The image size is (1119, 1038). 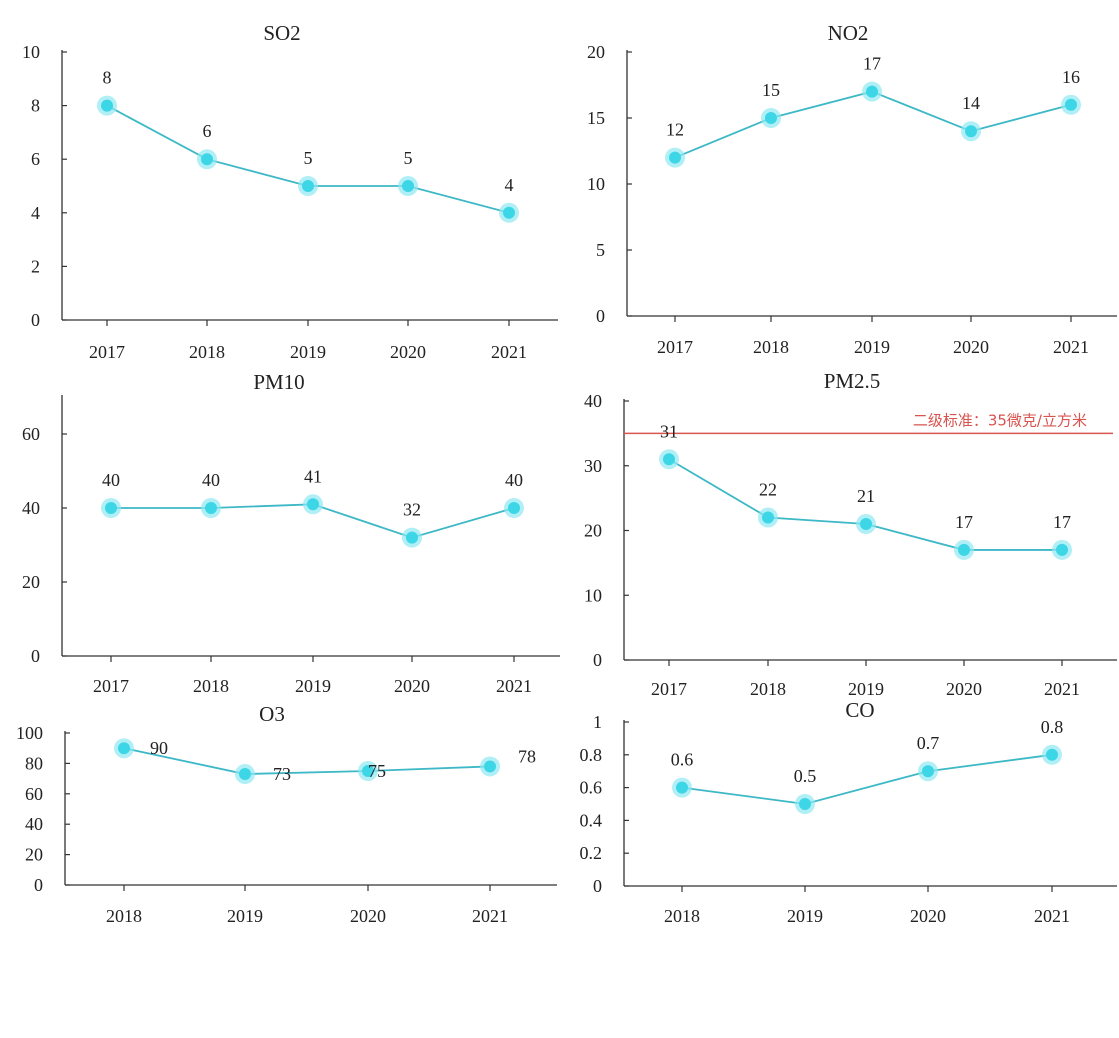 What do you see at coordinates (591, 820) in the screenshot?
I see `y-tick-label: 0.4` at bounding box center [591, 820].